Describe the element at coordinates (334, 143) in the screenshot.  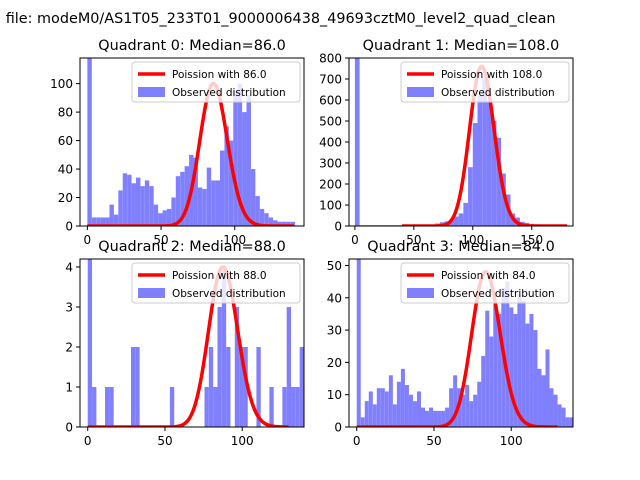
I see `y-axis: 0 100 200 300 400 500 600 700 800` at that location.